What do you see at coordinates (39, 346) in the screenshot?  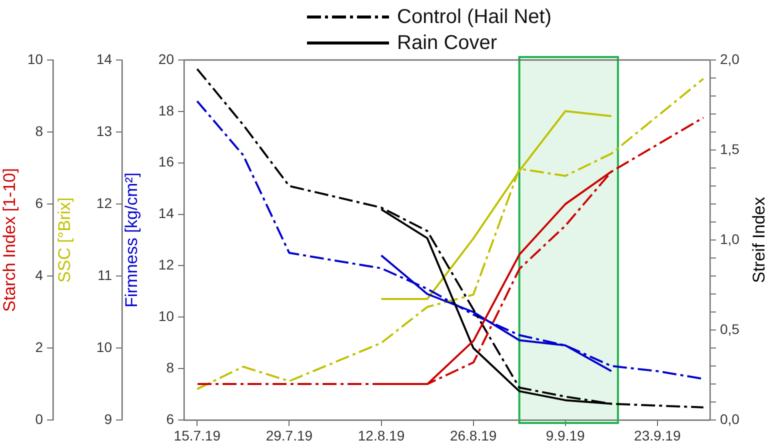 I see `y-tick-label: 2` at bounding box center [39, 346].